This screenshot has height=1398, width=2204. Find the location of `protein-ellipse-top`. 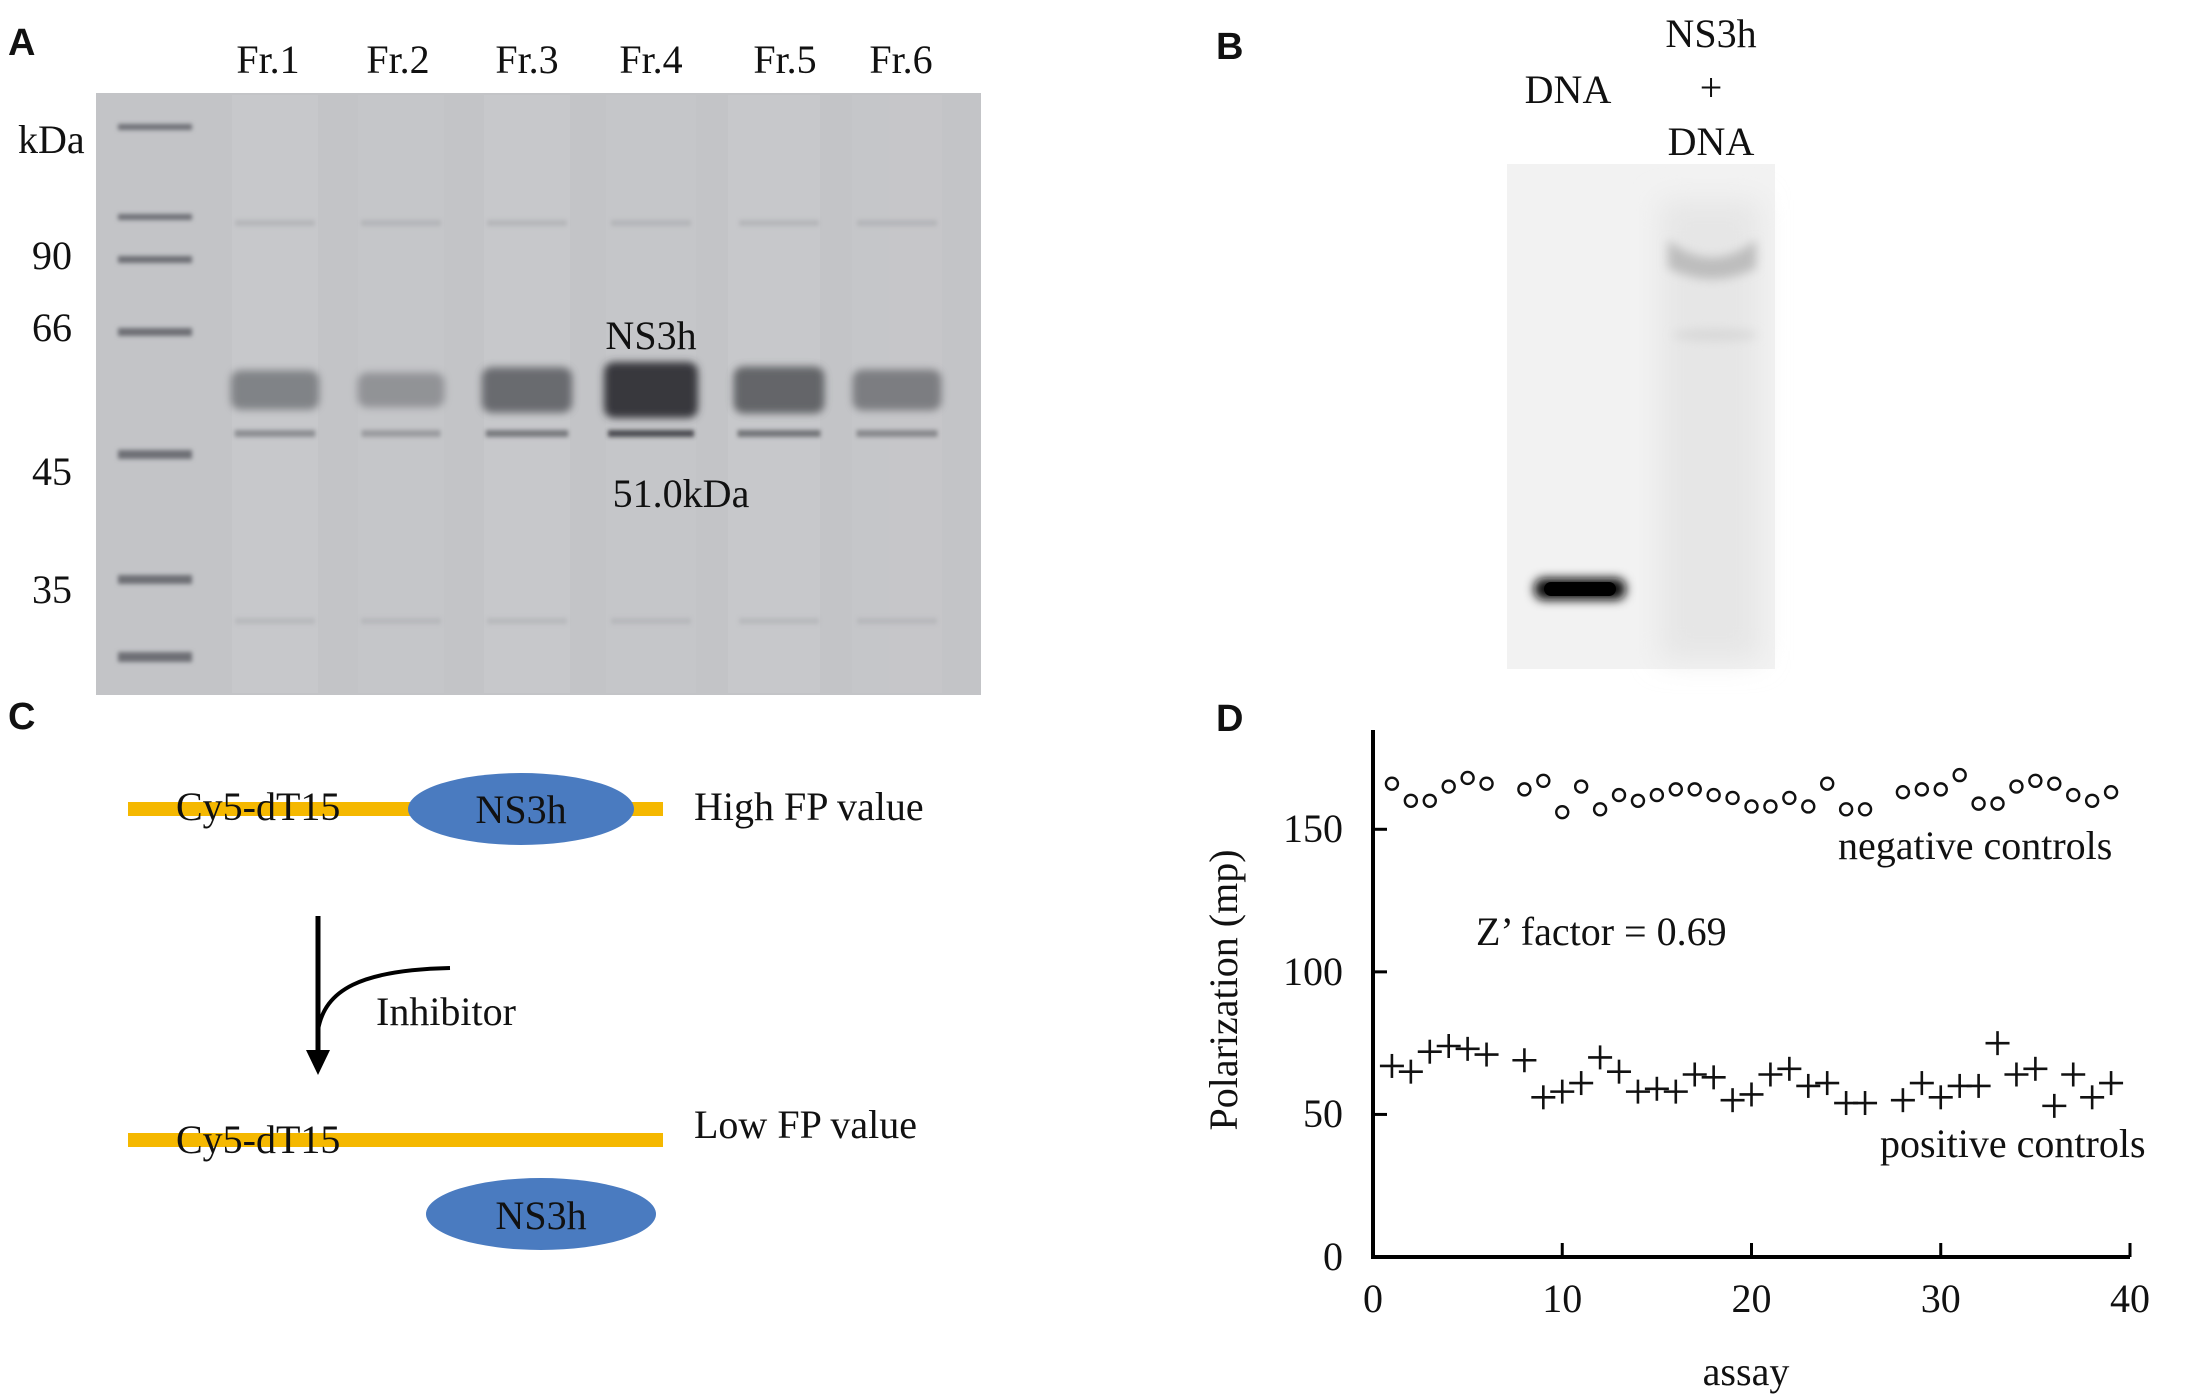

protein-ellipse-top is located at coordinates (521, 809).